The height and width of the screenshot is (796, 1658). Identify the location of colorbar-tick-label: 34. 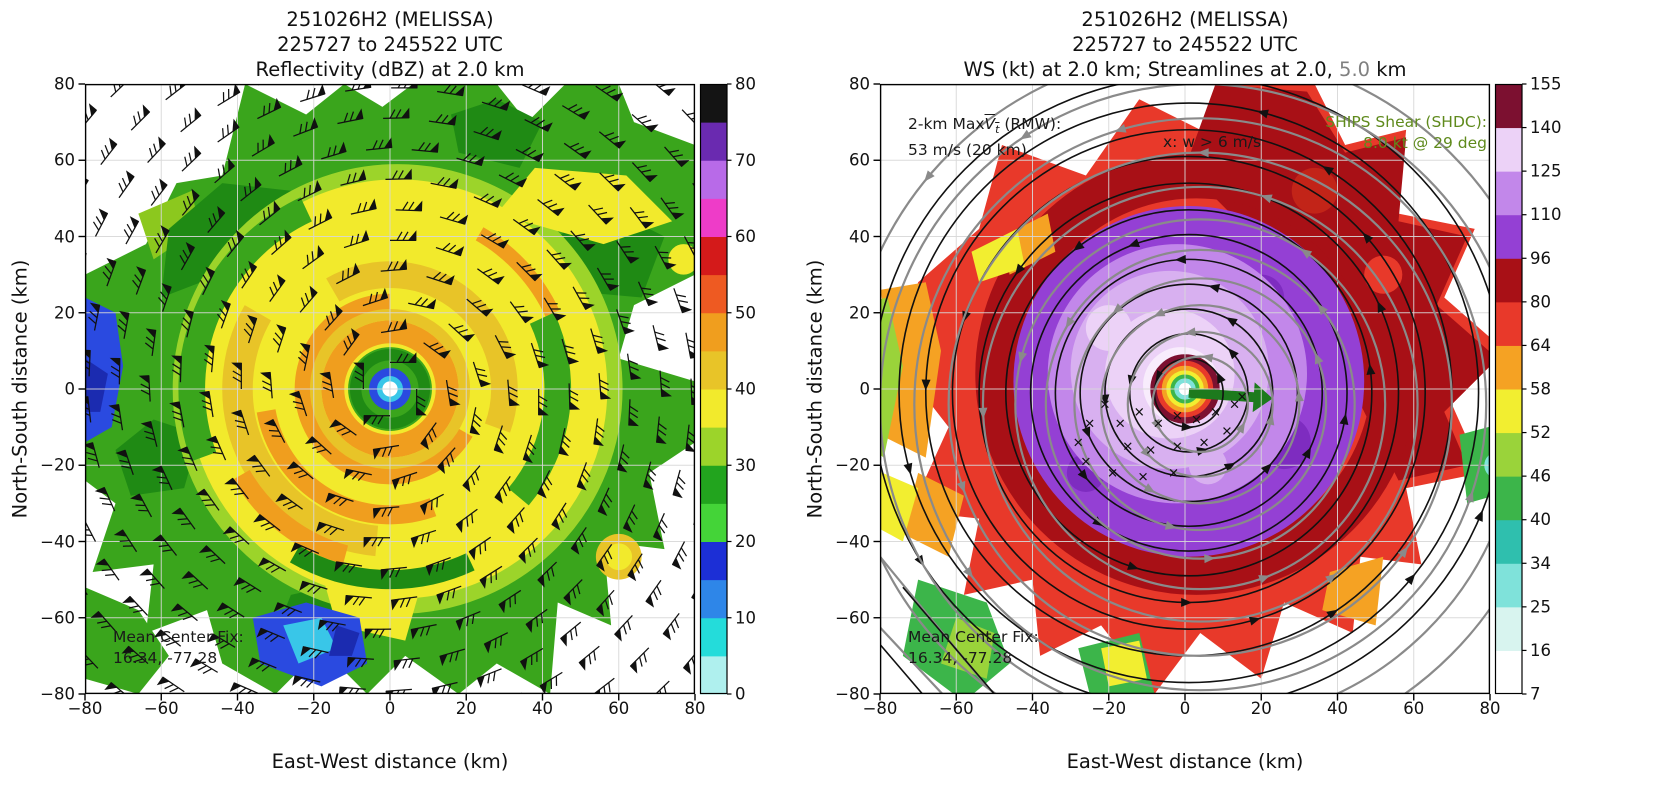
(1540, 563).